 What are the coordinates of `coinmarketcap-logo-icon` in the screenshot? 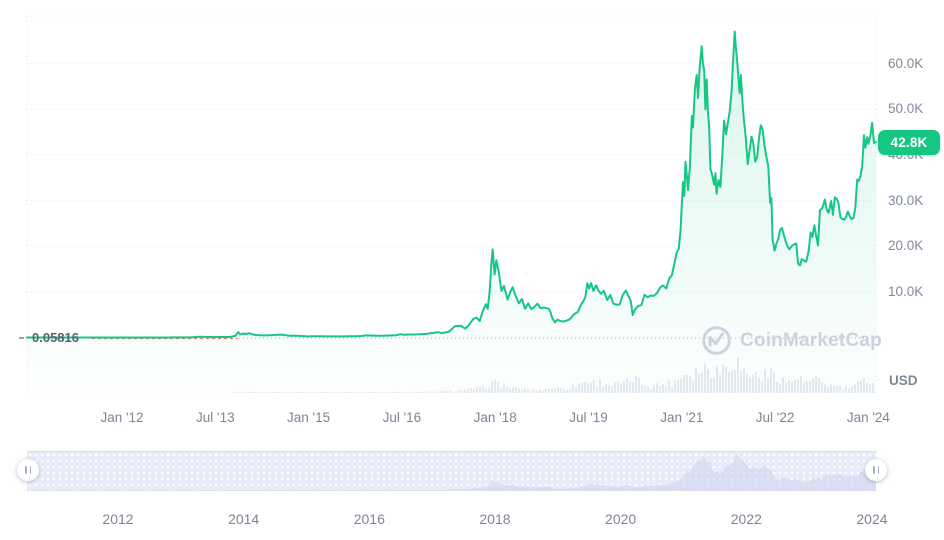 It's located at (716, 340).